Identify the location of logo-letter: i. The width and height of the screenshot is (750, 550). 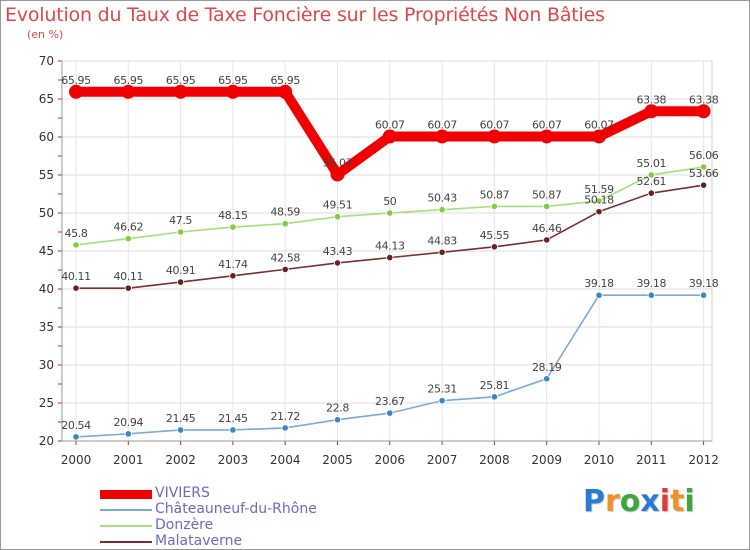
(665, 501).